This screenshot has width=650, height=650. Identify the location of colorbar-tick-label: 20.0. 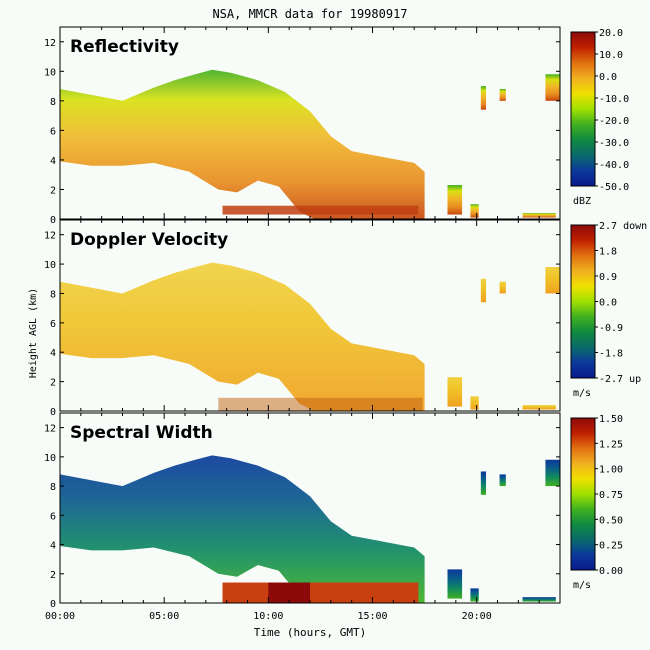
(611, 33).